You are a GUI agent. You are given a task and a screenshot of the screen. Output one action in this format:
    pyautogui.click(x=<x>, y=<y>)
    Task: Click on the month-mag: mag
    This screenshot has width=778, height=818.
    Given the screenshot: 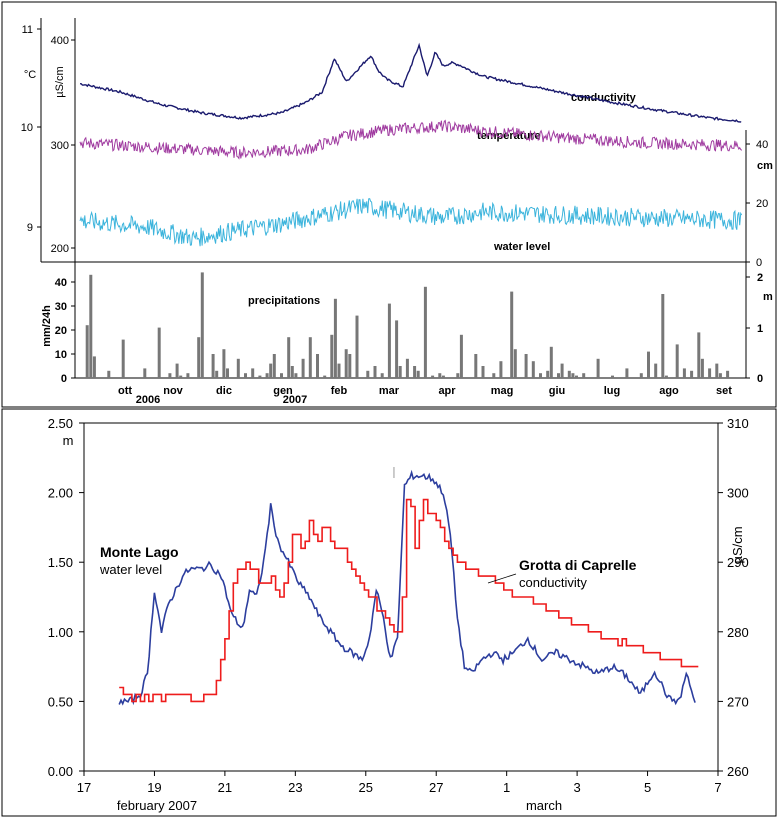 What is the action you would take?
    pyautogui.click(x=502, y=391)
    